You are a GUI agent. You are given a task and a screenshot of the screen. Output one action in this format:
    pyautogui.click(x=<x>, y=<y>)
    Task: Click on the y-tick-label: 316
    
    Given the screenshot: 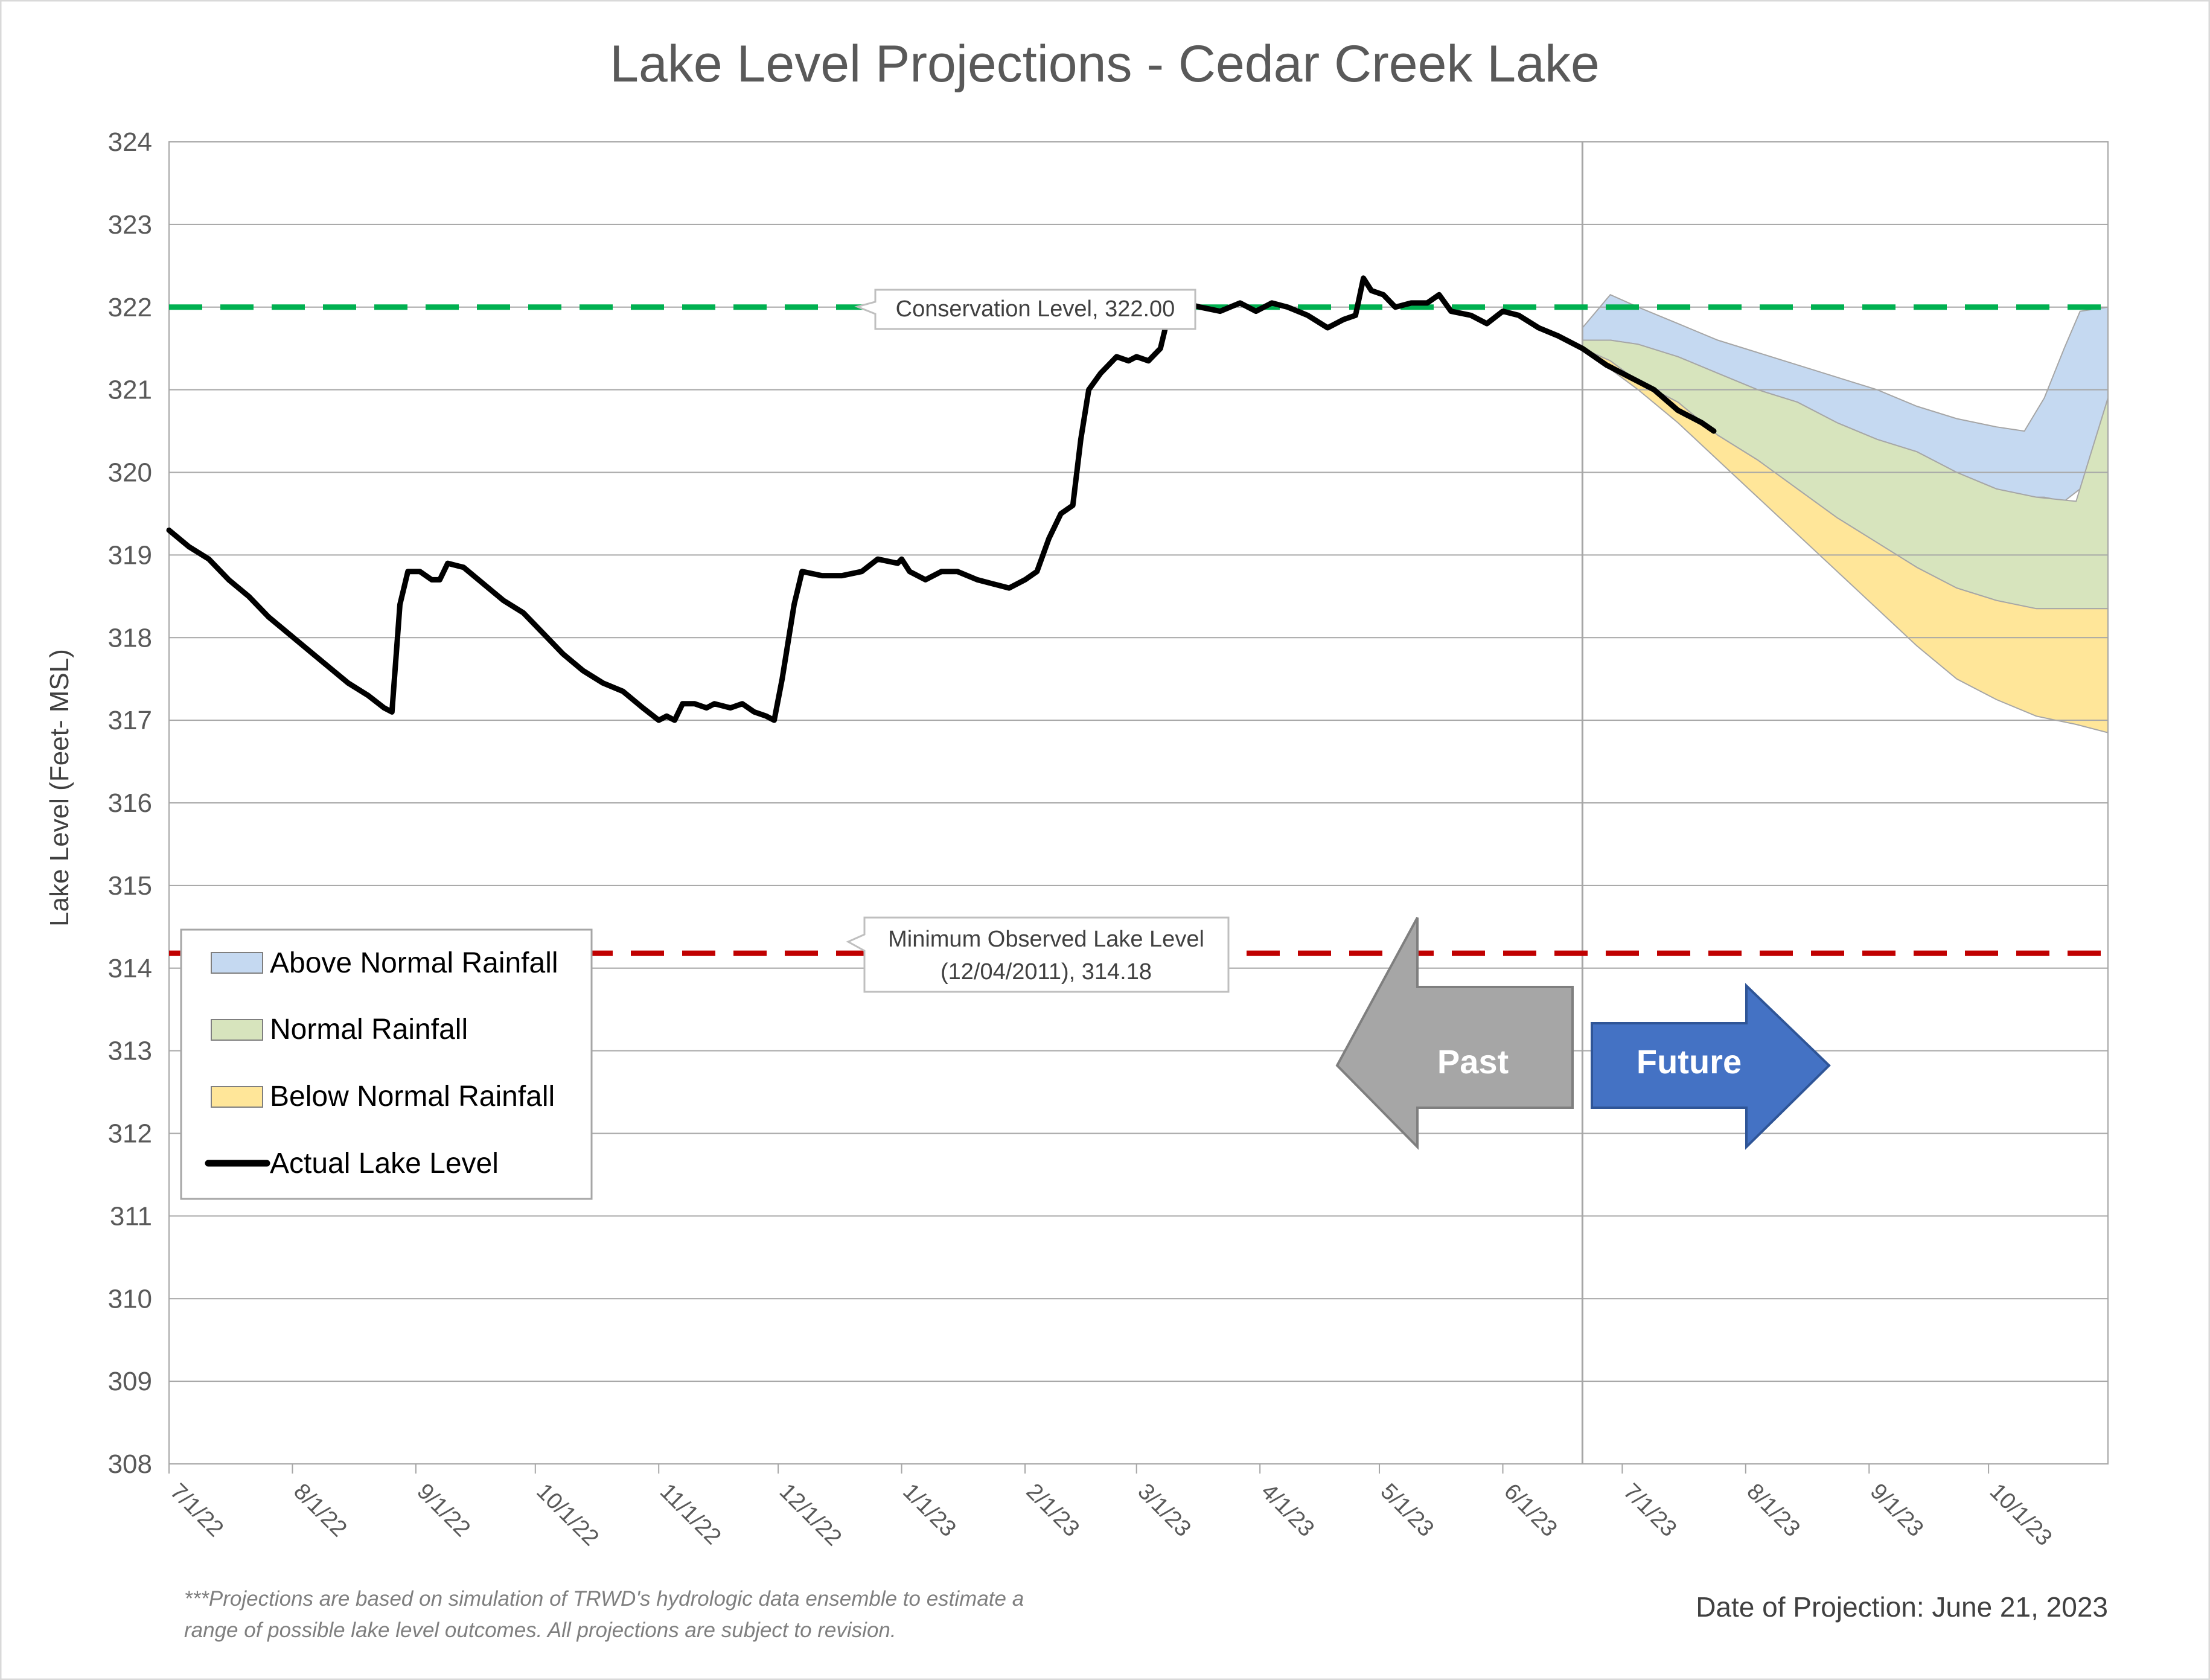 What is the action you would take?
    pyautogui.click(x=130, y=803)
    